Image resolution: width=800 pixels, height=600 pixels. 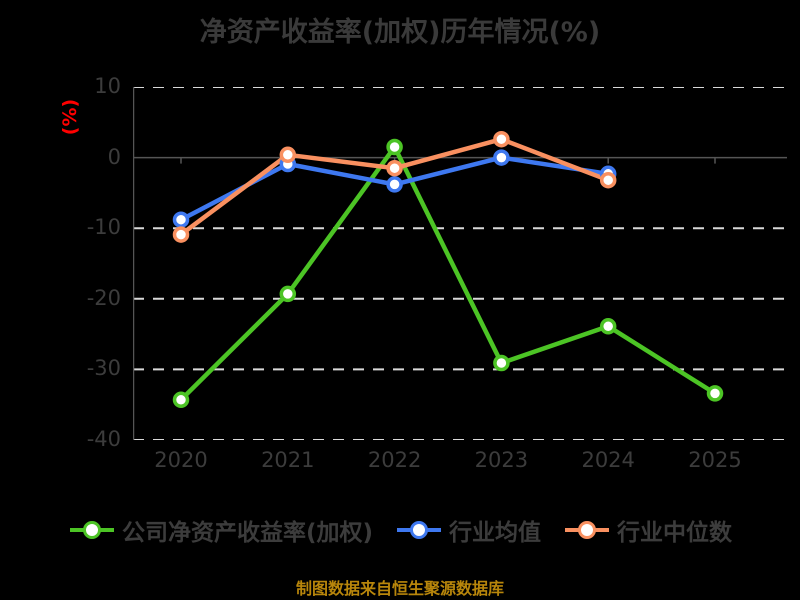 I want to click on x-tick-label: 2021, so click(x=288, y=460).